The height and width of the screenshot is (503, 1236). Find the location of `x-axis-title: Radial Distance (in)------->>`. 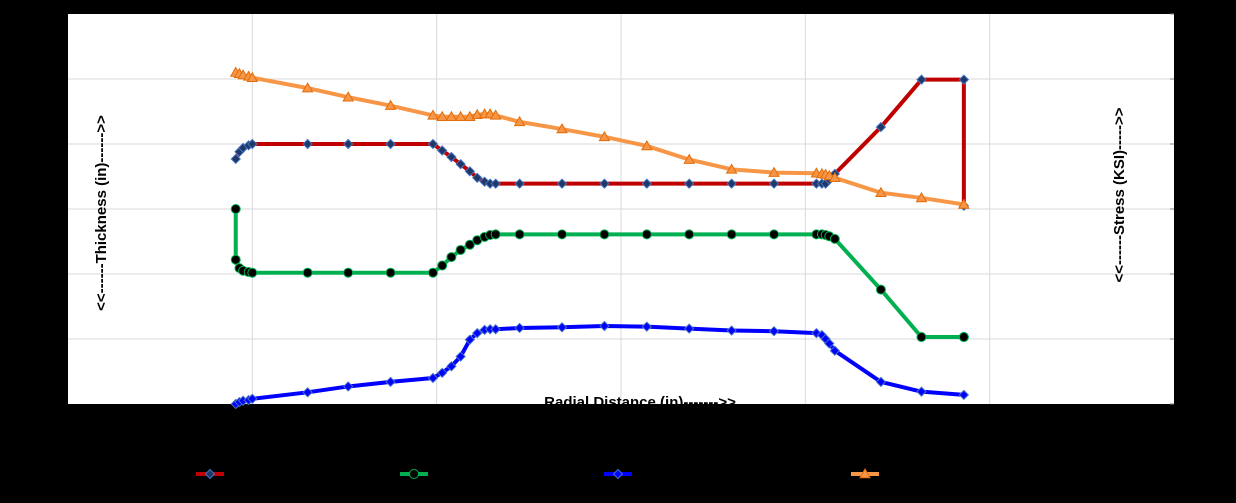

x-axis-title: Radial Distance (in)------->> is located at coordinates (640, 402).